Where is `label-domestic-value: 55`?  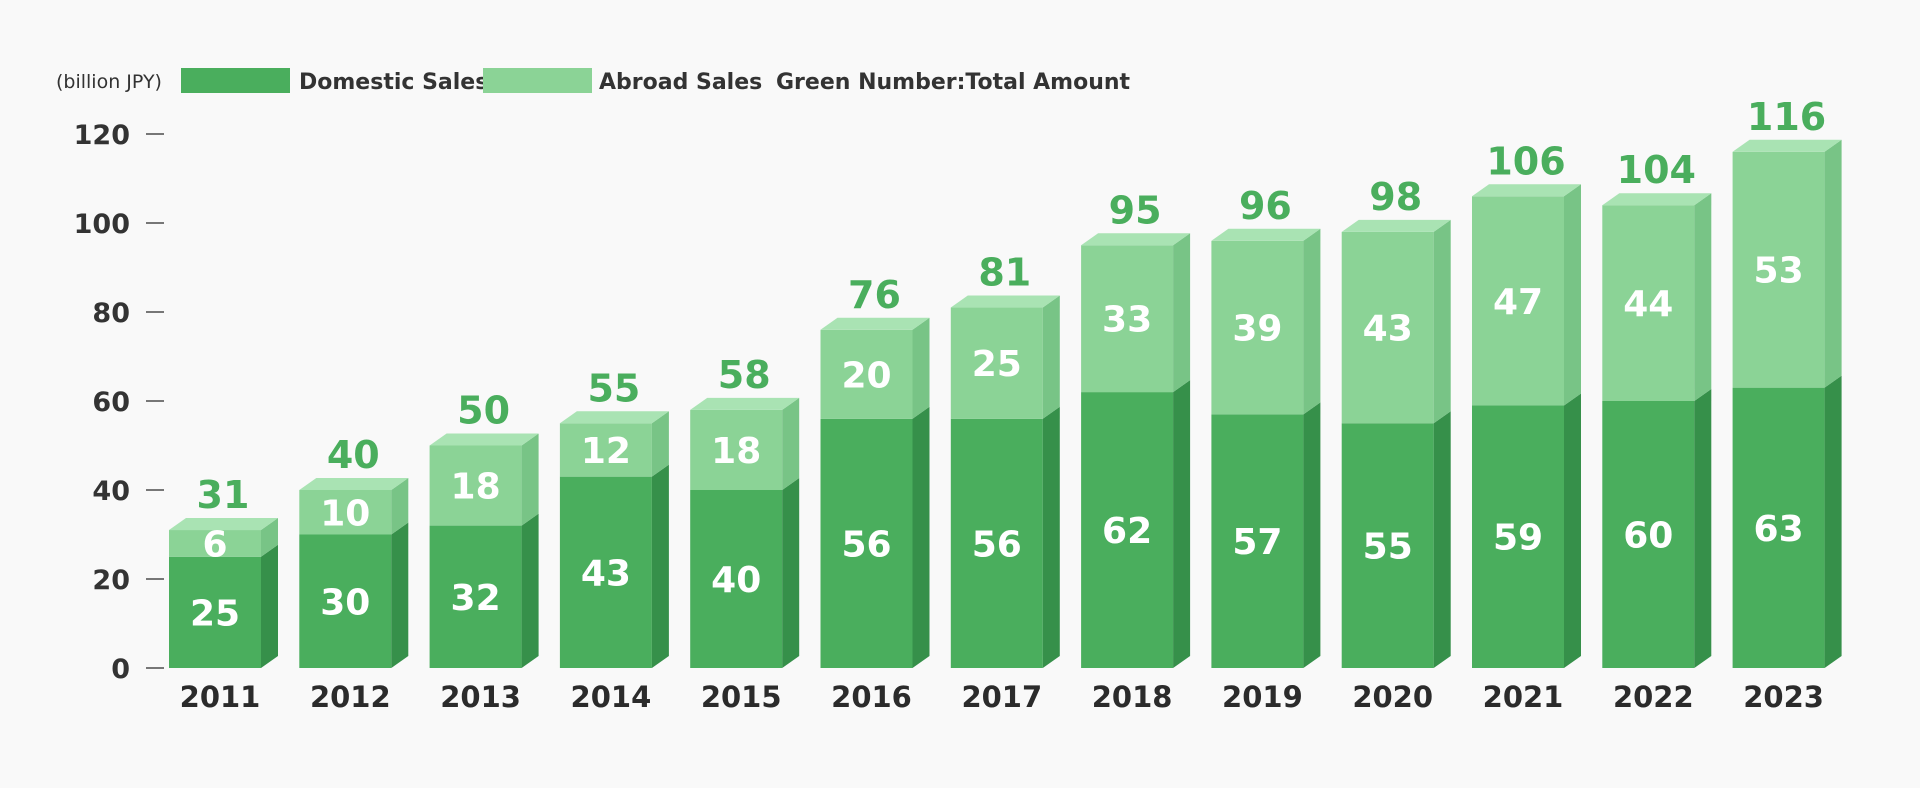
label-domestic-value: 55 is located at coordinates (1388, 547).